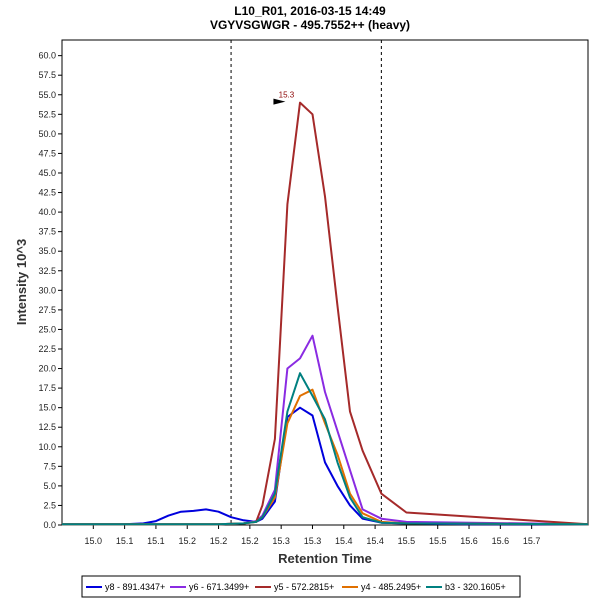  I want to click on x-axis-label: Retention Time, so click(325, 558).